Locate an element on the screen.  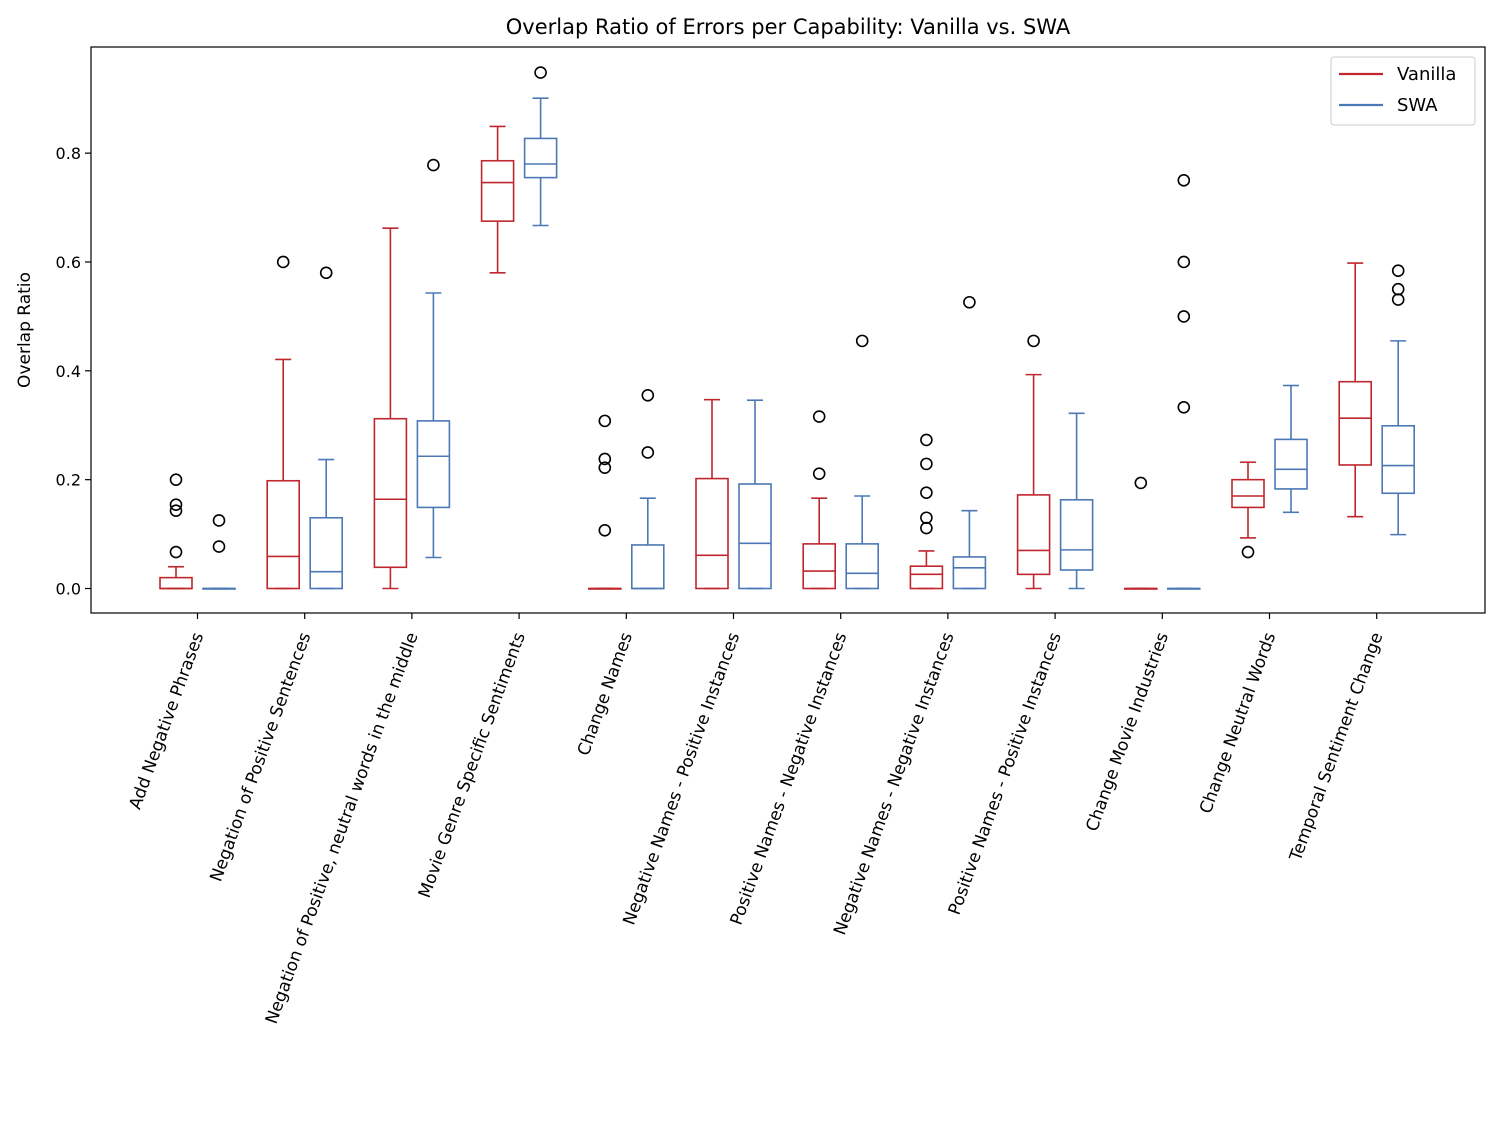
y-axis-label: Overlap Ratio is located at coordinates (25, 330).